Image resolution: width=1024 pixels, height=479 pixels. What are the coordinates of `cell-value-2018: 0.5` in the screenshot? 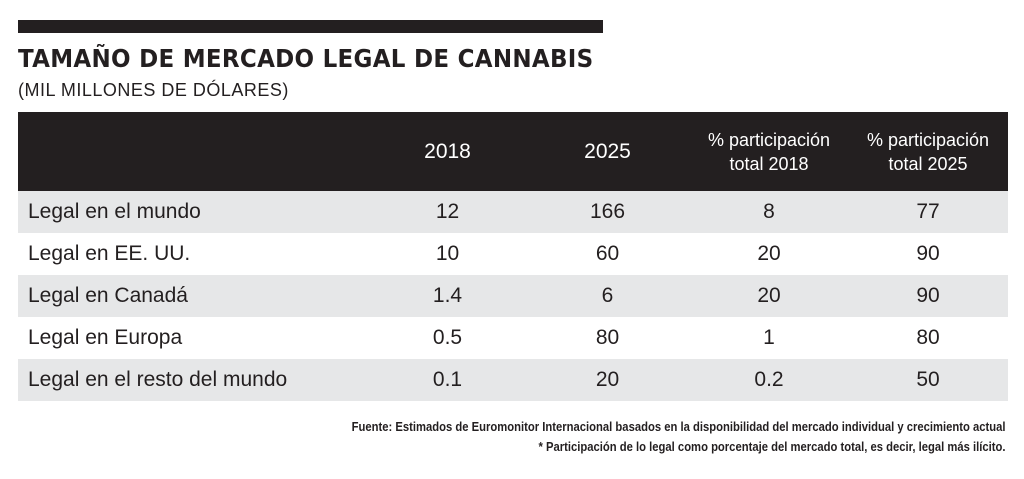 It's located at (447, 337).